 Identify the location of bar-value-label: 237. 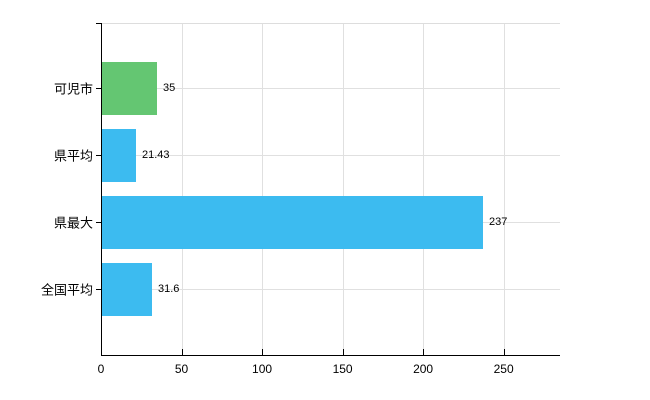
(498, 222).